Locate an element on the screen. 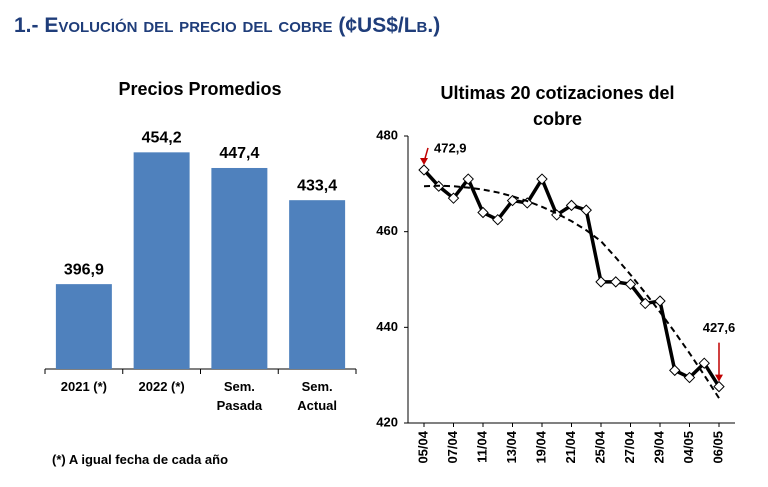 The width and height of the screenshot is (768, 487). x-tick-label: 11/04 is located at coordinates (481, 446).